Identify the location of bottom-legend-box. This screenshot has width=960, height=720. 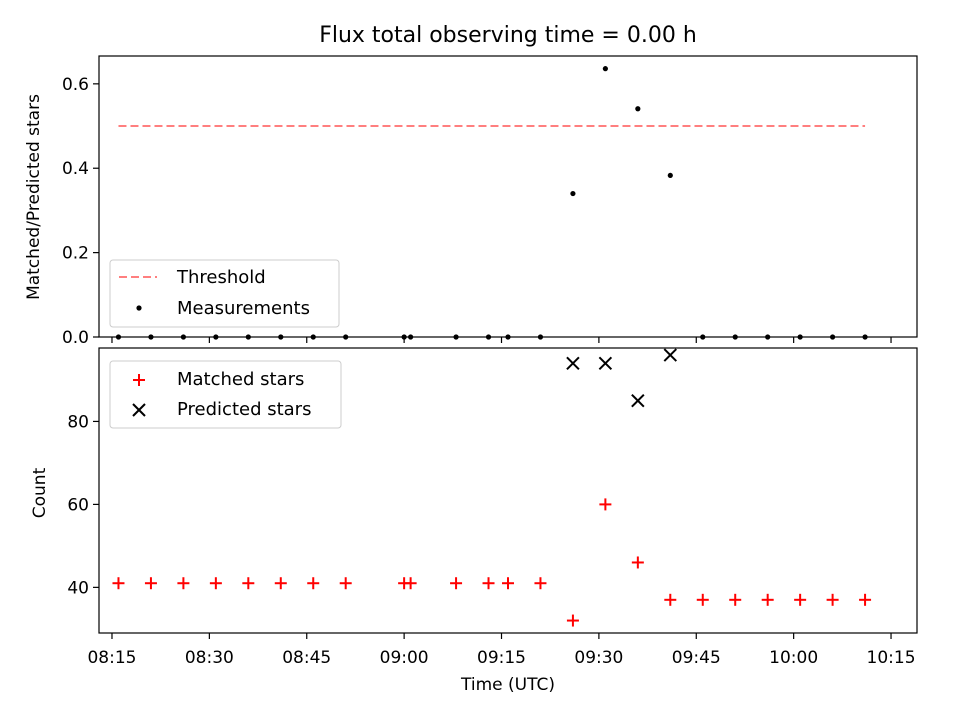
(225, 394).